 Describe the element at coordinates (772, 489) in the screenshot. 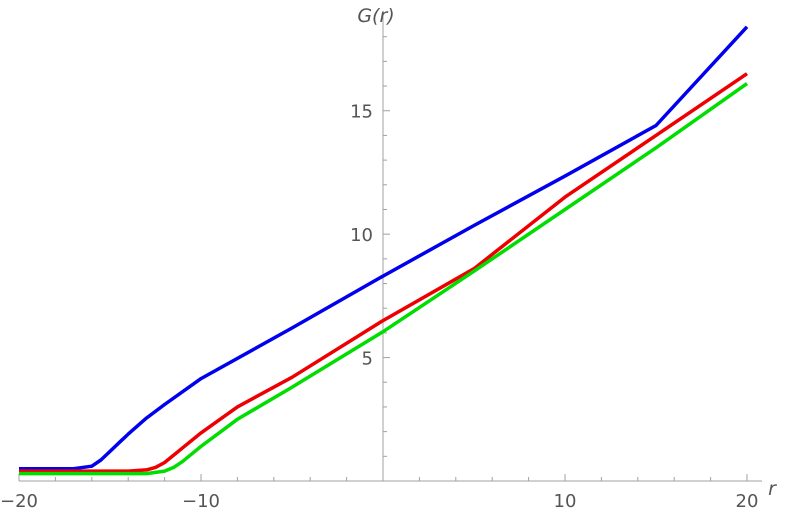

I see `x-axis-label: r` at that location.